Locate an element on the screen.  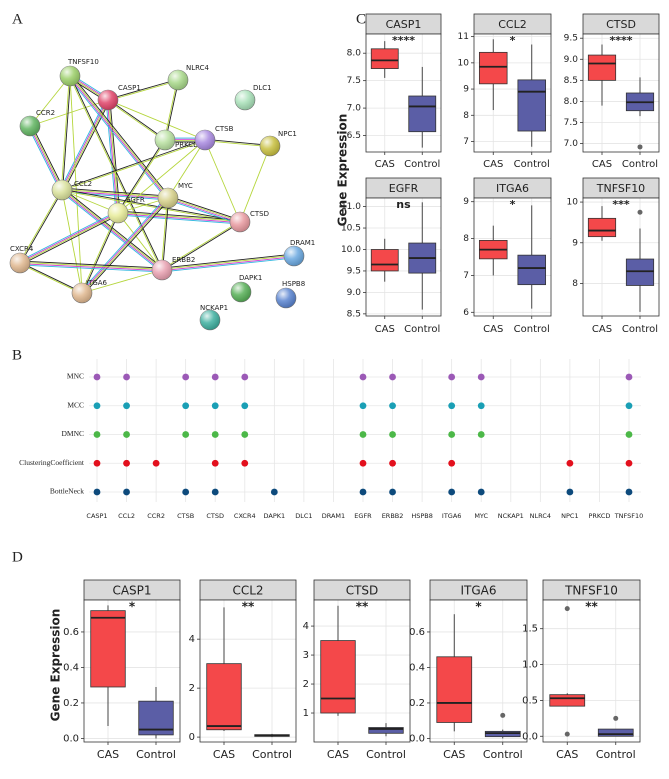
x-tick-label: EGFR is located at coordinates (363, 516).